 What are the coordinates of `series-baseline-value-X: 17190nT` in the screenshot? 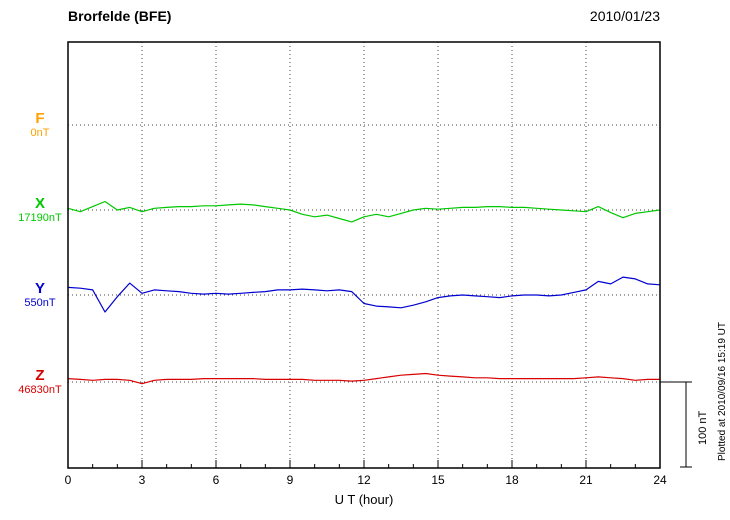 It's located at (40, 218).